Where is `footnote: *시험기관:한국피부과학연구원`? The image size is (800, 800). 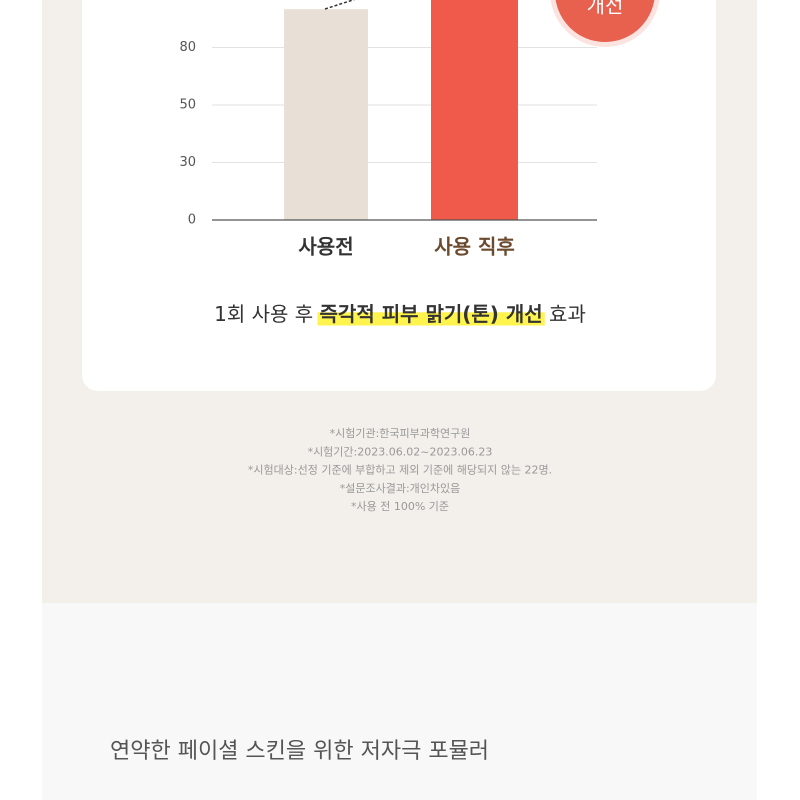 footnote: *시험기관:한국피부과학연구원 is located at coordinates (400, 433).